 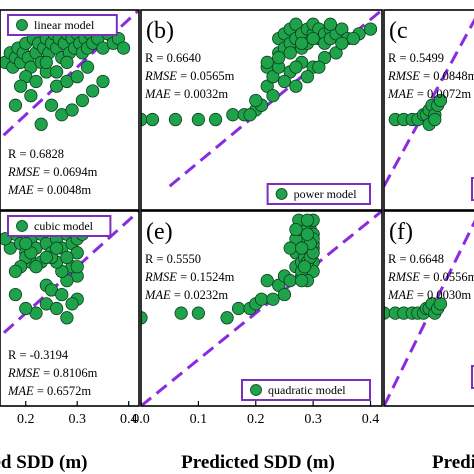 I want to click on stat-rmse: RMSE = 0.0565m, so click(x=189, y=76).